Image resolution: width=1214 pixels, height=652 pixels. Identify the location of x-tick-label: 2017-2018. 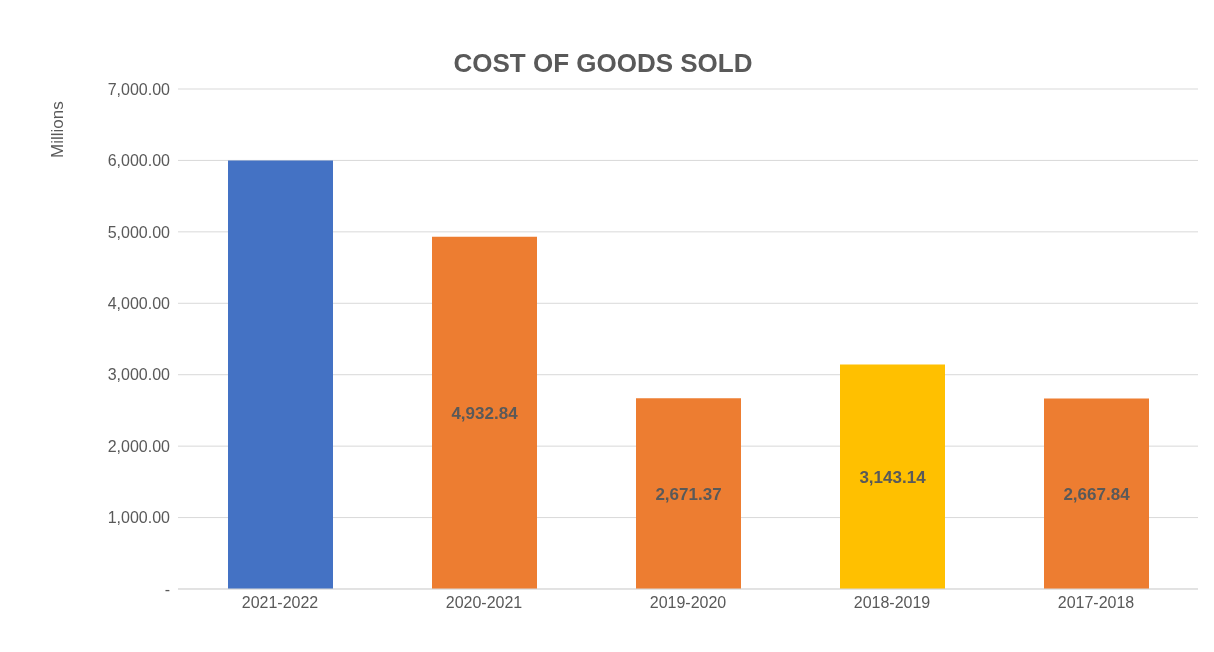
(1096, 603).